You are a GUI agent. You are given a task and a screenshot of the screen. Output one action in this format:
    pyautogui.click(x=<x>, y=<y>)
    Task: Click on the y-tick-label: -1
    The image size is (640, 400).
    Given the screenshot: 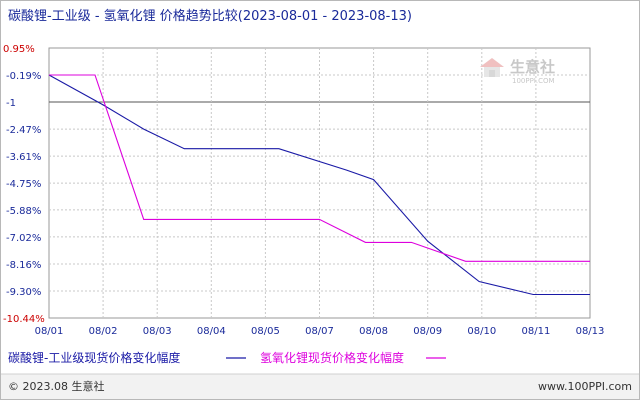 What is the action you would take?
    pyautogui.click(x=11, y=103)
    